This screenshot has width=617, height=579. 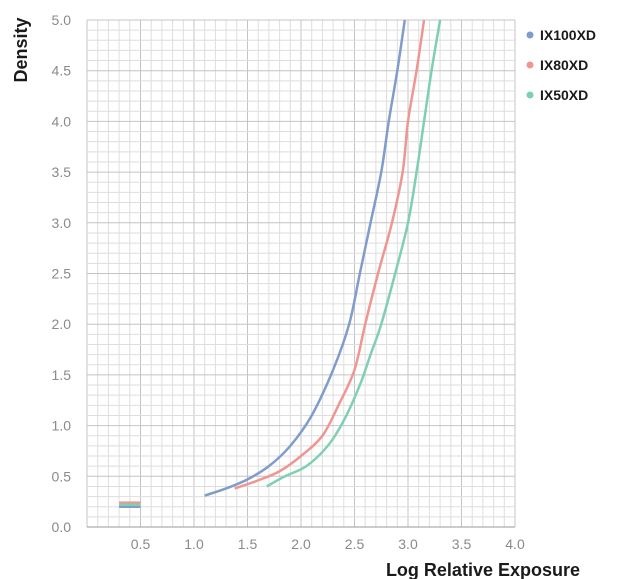 I want to click on x-tick-label: 1.5, so click(x=248, y=544).